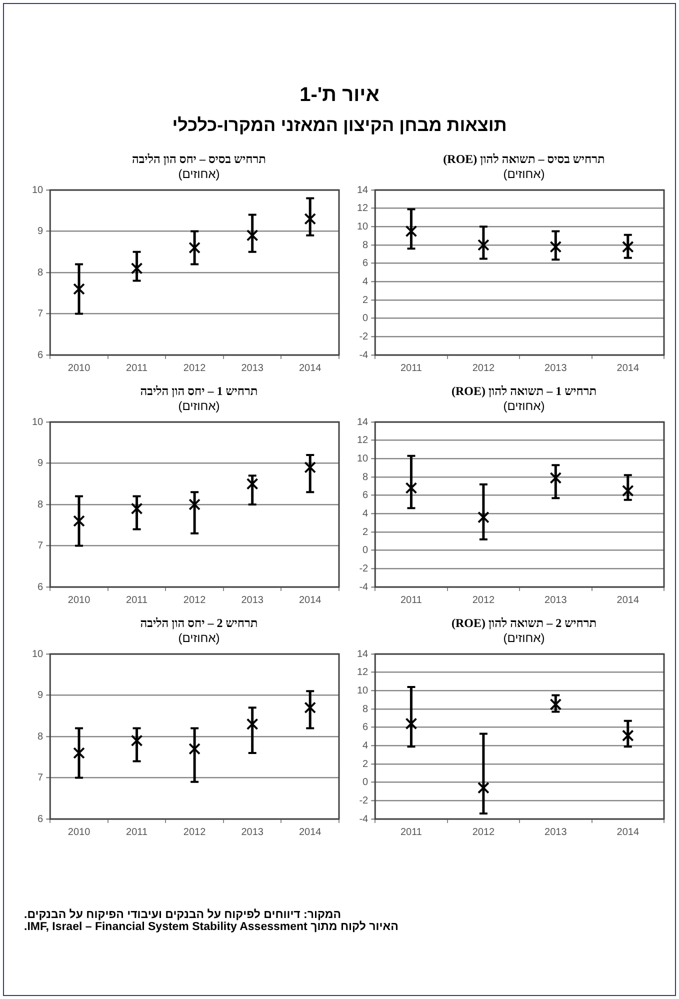 The height and width of the screenshot is (999, 679). What do you see at coordinates (183, 915) in the screenshot?
I see `text: המקור: דיווחים לפיקוח על הבנקים ועיבודי הפיקוח על הבנקים.` at bounding box center [183, 915].